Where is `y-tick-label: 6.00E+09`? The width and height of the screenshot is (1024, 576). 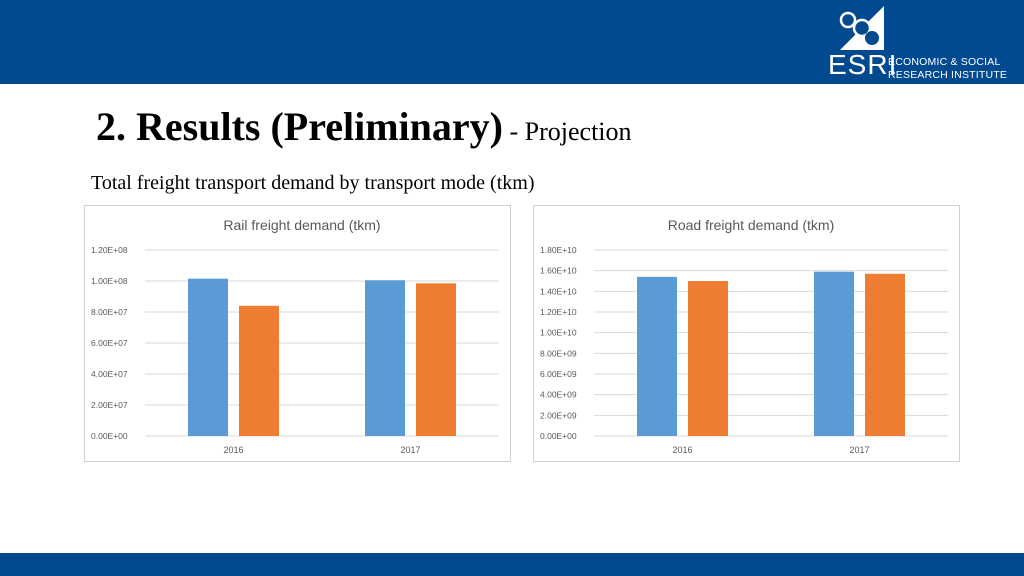
y-tick-label: 6.00E+09 is located at coordinates (558, 374).